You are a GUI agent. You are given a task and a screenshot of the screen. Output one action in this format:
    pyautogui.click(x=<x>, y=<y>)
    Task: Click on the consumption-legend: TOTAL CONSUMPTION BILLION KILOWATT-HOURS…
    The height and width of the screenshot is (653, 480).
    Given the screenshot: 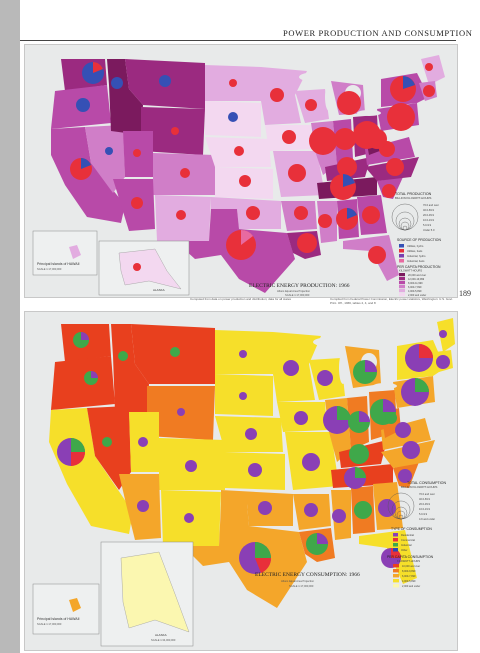 What is the action you would take?
    pyautogui.click(x=416, y=534)
    